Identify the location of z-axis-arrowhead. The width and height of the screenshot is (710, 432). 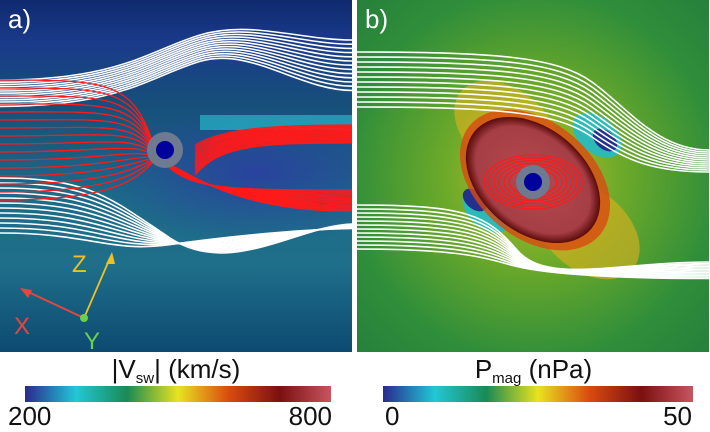
(110, 258).